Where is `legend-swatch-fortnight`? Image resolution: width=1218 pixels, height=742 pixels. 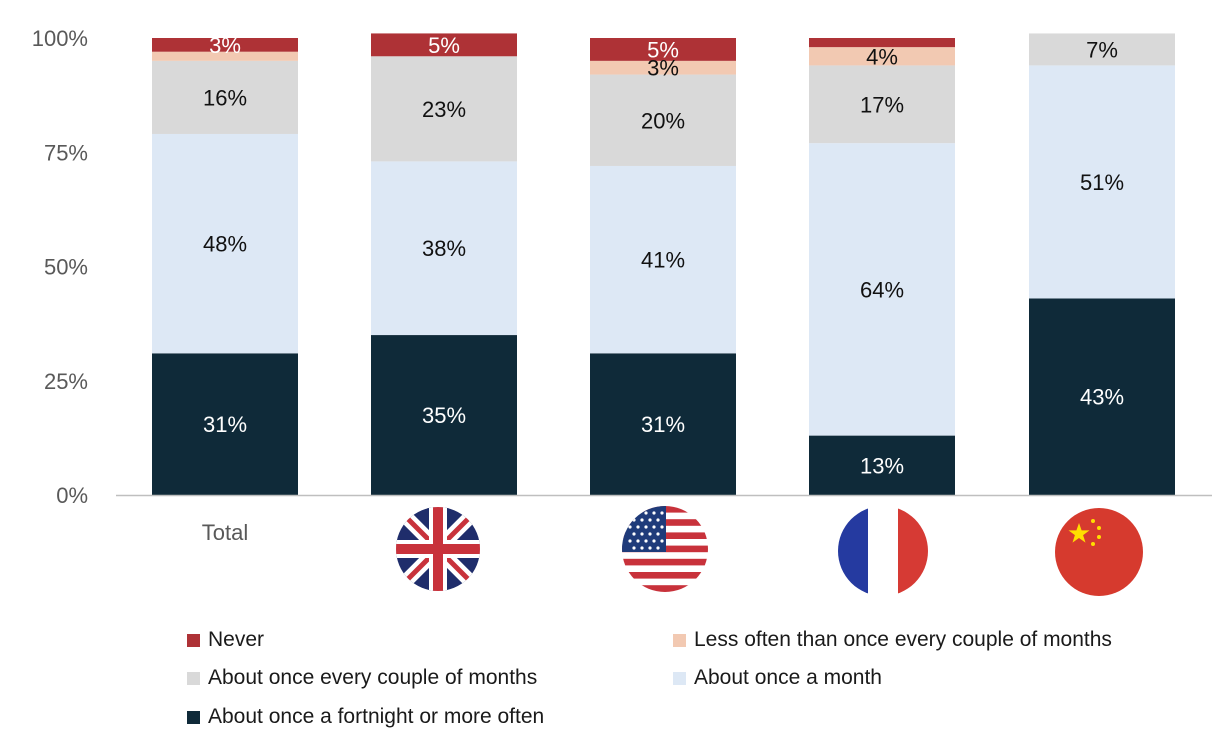 legend-swatch-fortnight is located at coordinates (193, 717).